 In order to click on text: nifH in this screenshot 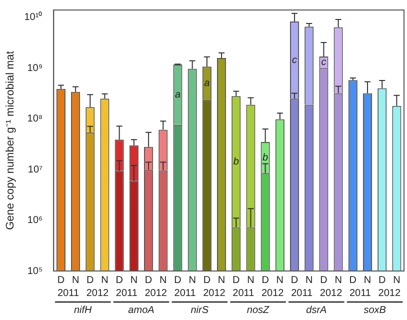, I will do `click(83, 310)`.